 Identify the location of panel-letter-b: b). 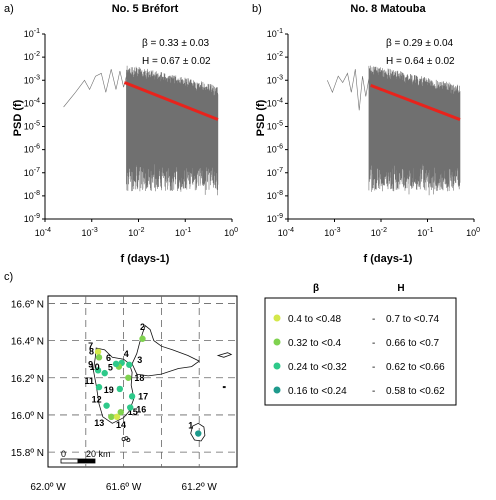
(257, 9).